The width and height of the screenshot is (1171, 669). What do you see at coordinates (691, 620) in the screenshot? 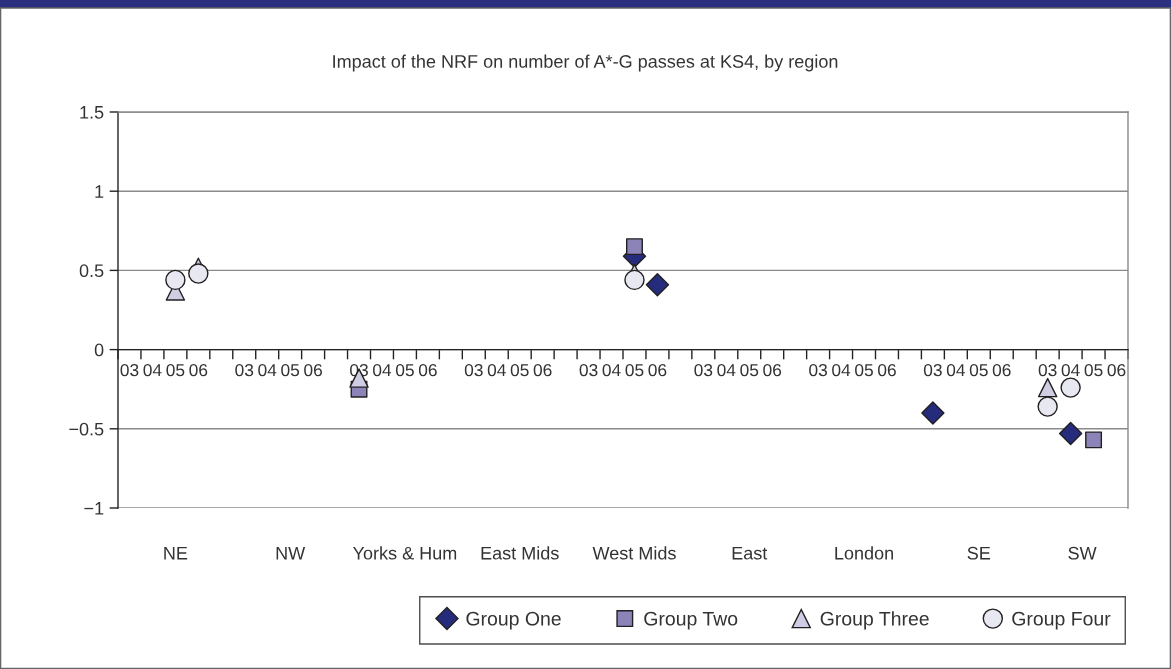
I see `legend-label: Group Two` at bounding box center [691, 620].